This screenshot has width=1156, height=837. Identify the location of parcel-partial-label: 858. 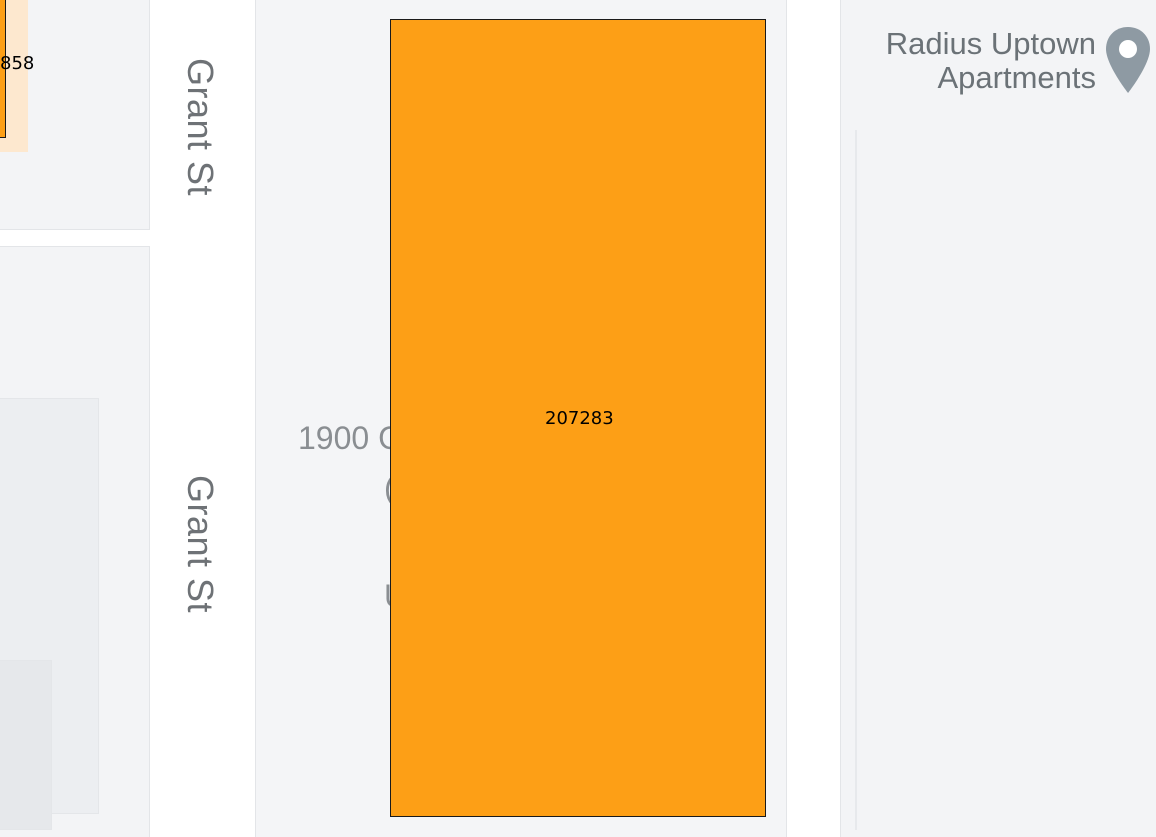
(17, 63).